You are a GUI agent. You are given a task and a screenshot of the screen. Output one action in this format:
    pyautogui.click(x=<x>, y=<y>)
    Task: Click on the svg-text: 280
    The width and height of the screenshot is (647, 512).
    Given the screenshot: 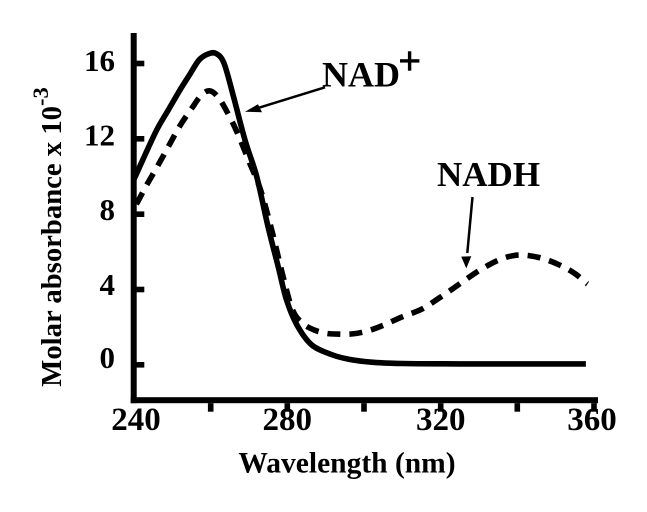 What is the action you would take?
    pyautogui.click(x=288, y=420)
    